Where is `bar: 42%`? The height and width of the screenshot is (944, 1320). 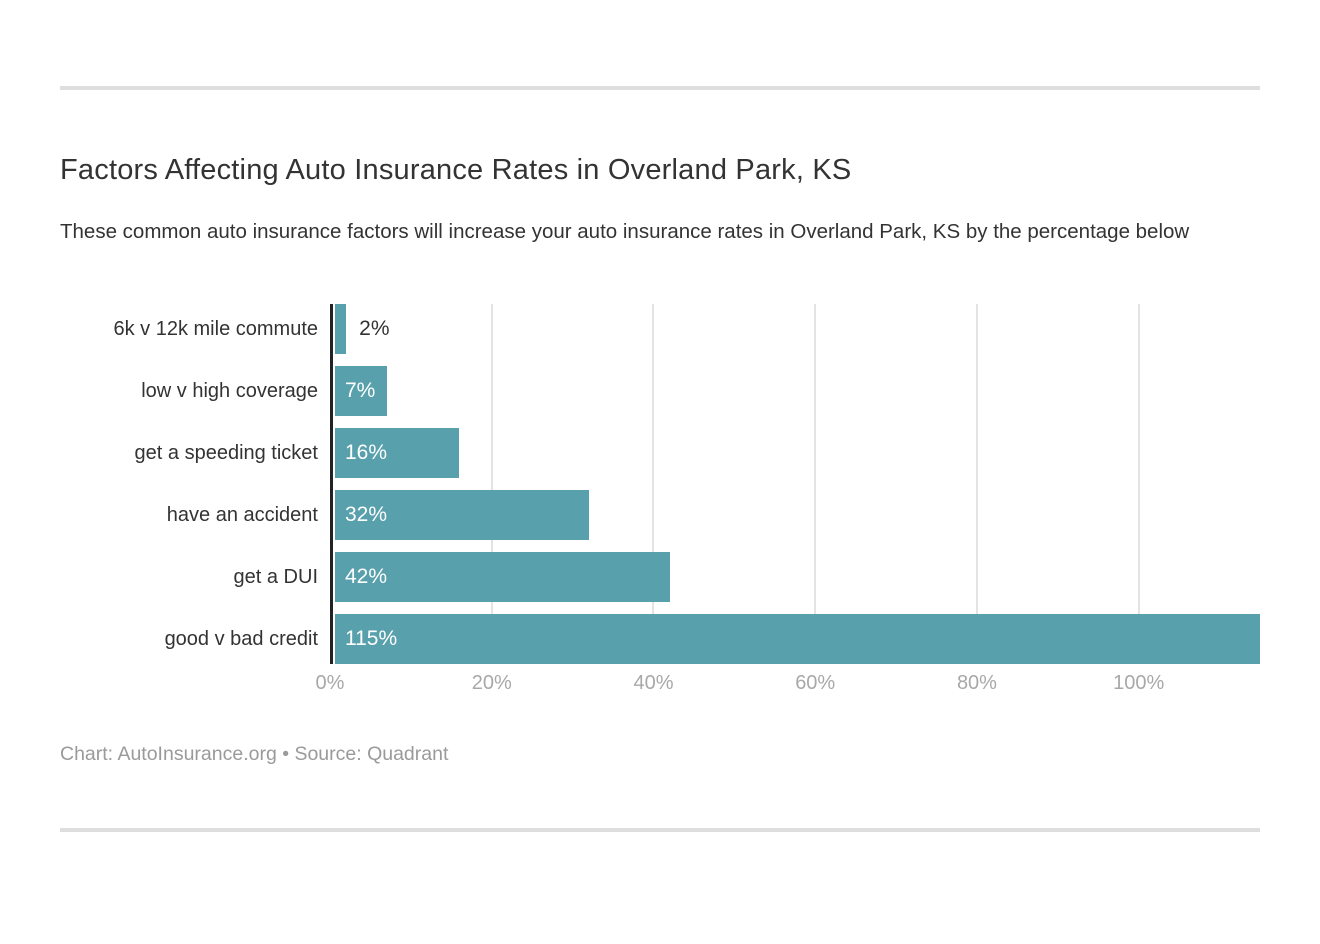 bar: 42% is located at coordinates (502, 577).